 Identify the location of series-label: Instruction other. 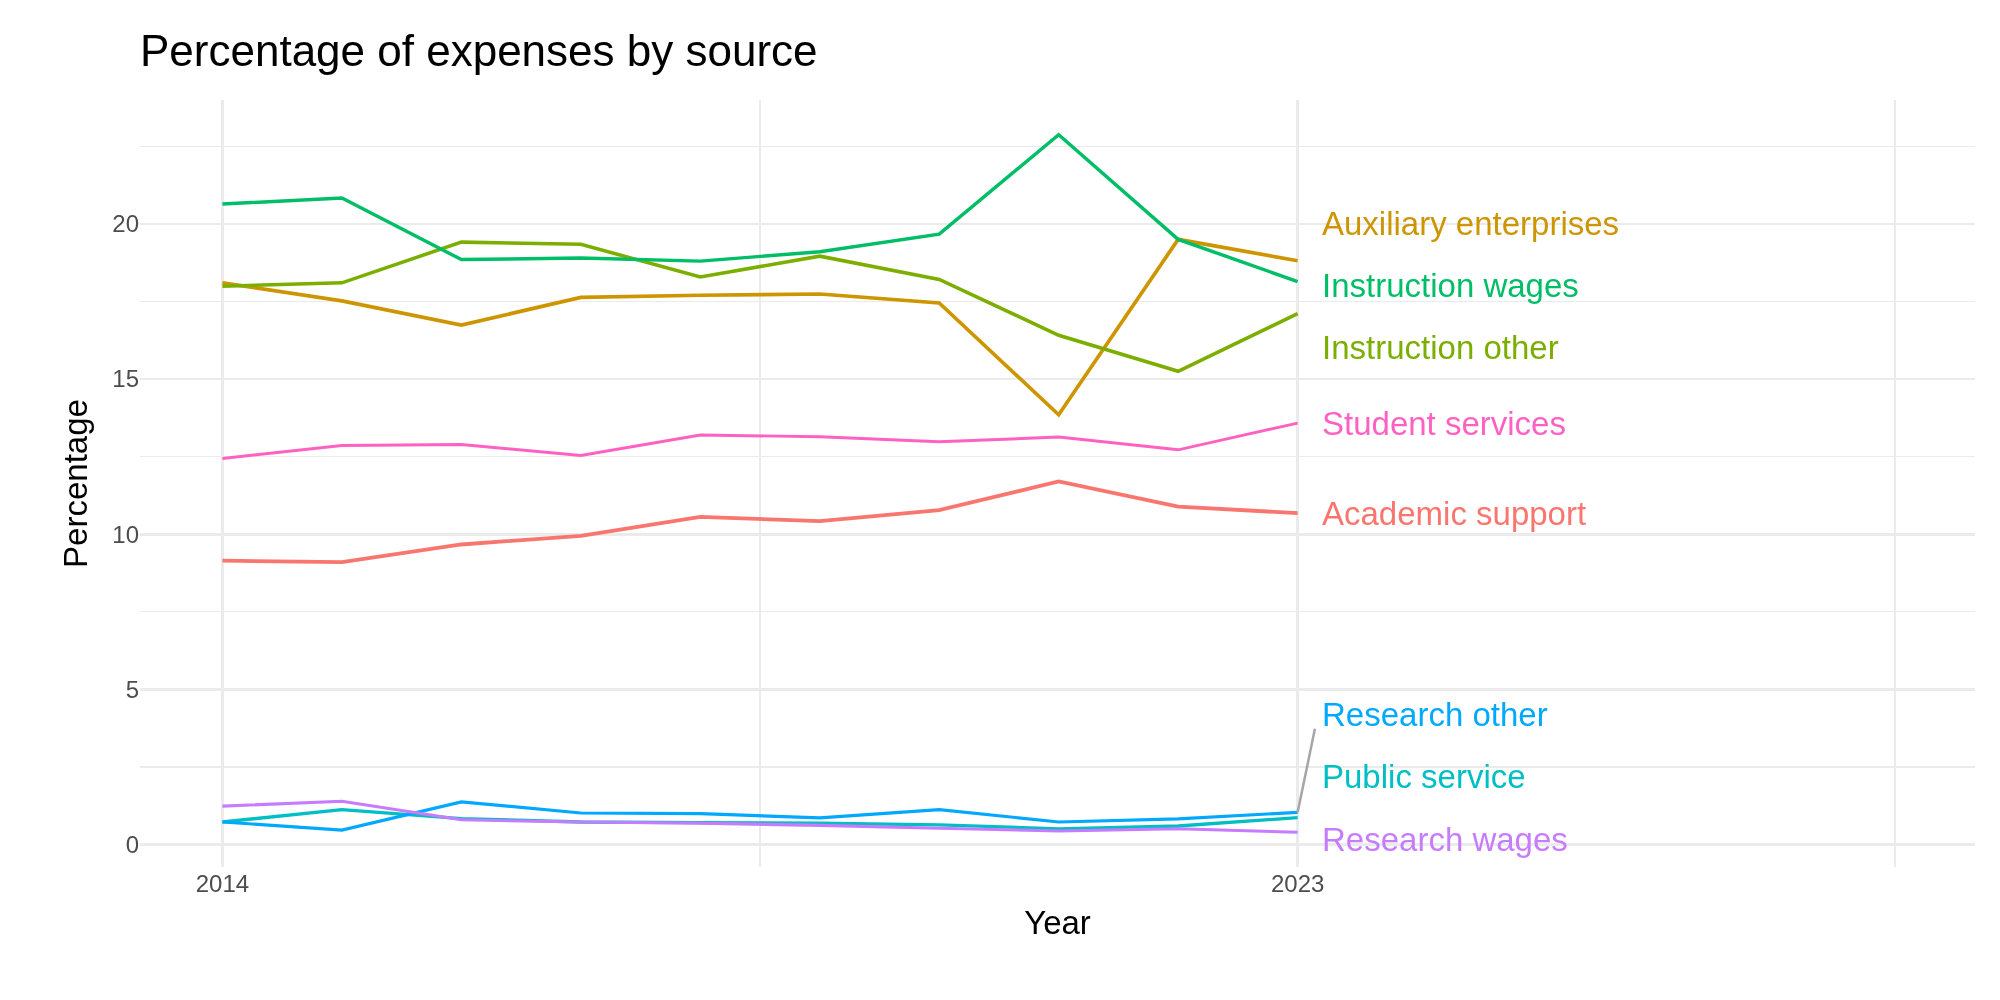
(1440, 347).